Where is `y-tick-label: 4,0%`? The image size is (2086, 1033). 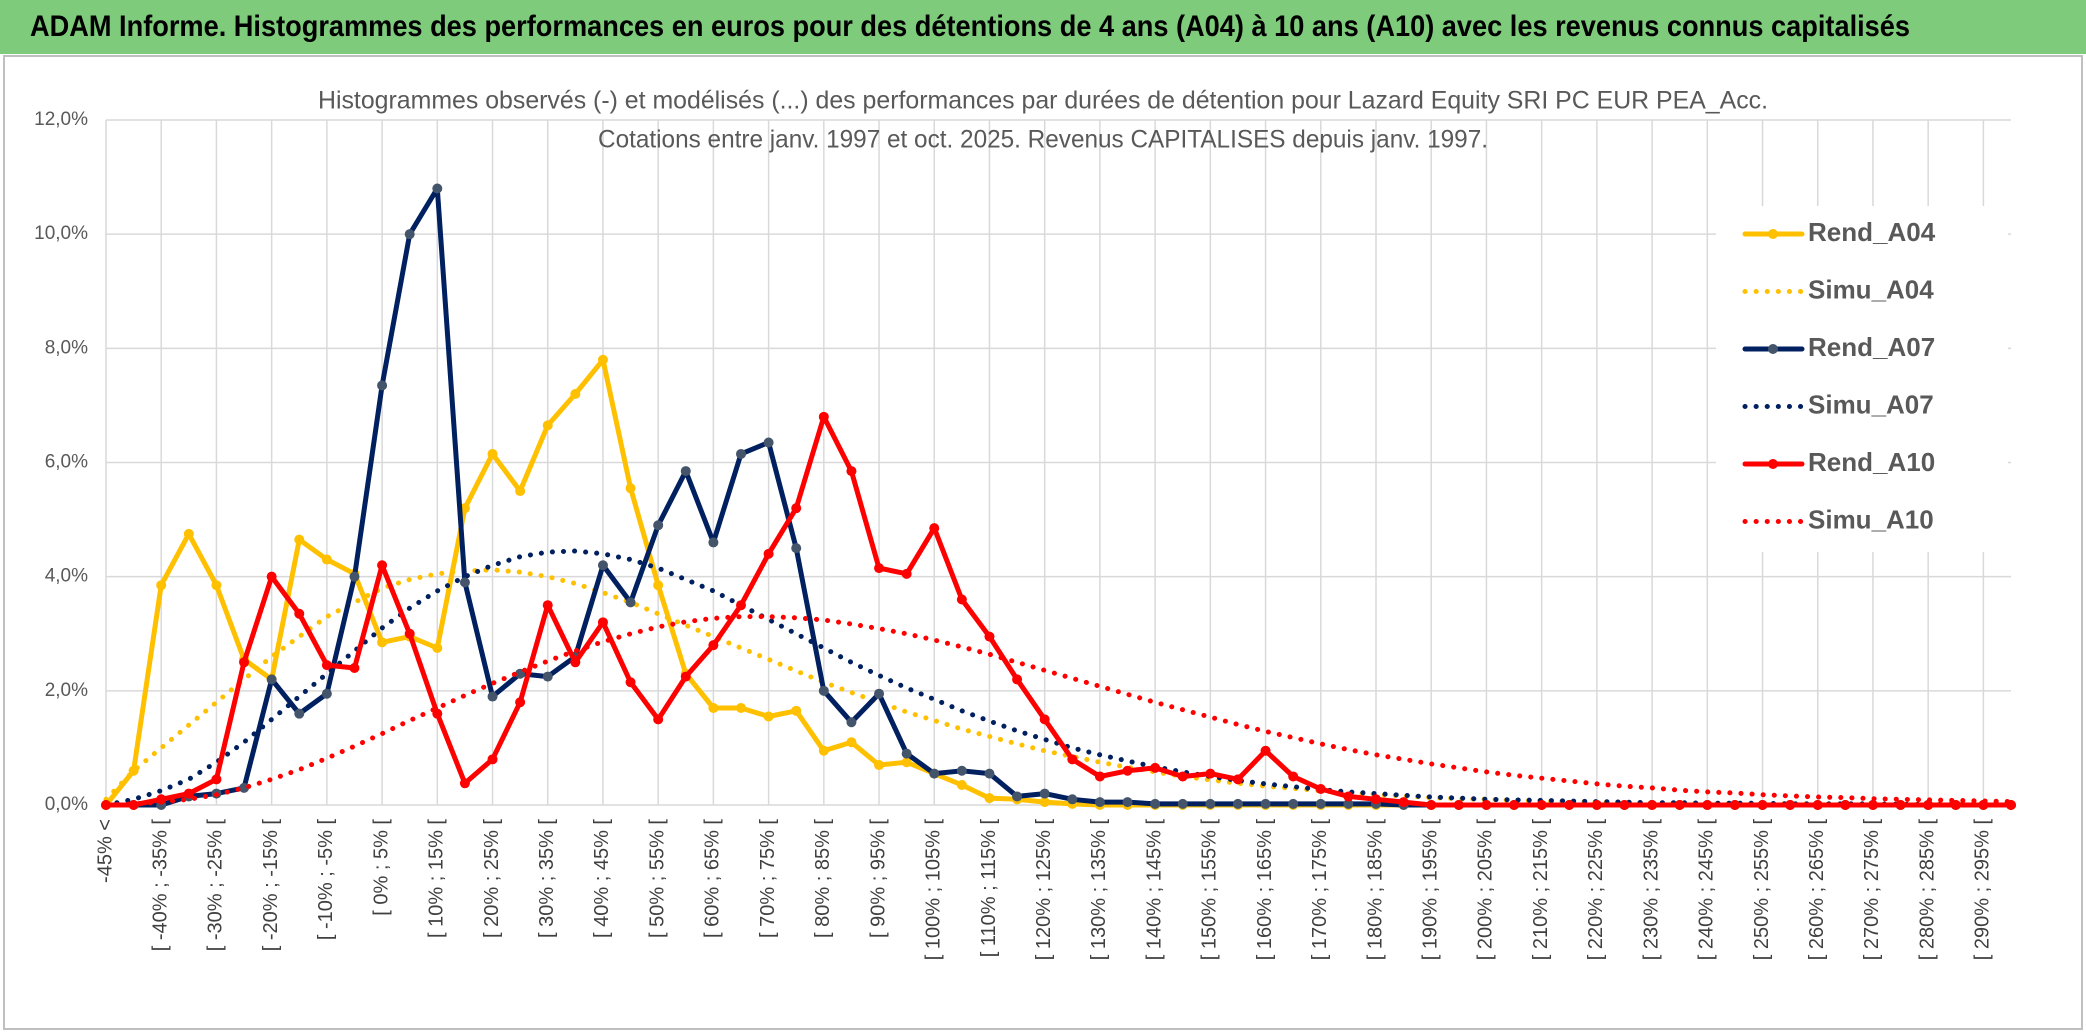 y-tick-label: 4,0% is located at coordinates (66, 576).